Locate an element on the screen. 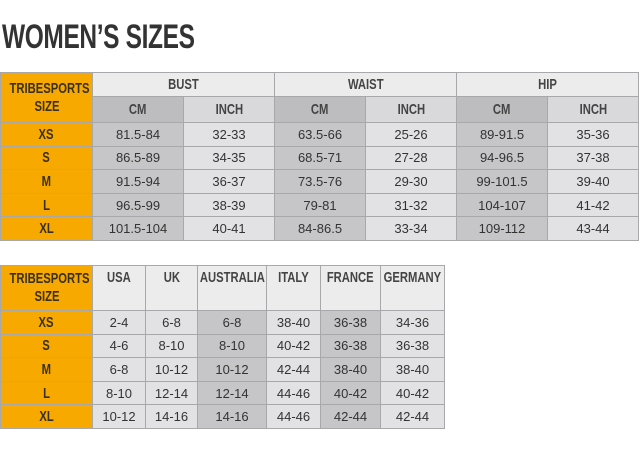 The image size is (640, 456). cell-text: 84-86.5 is located at coordinates (320, 229).